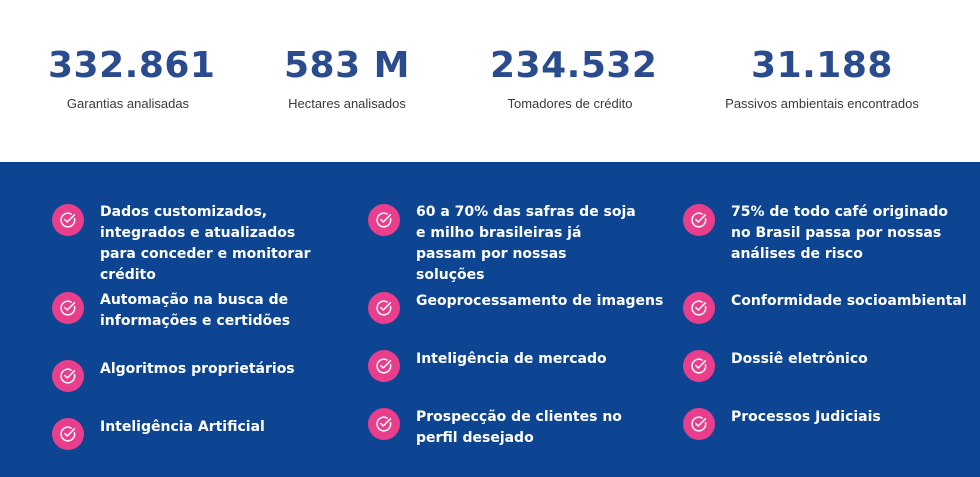 This screenshot has height=477, width=980. I want to click on stat-passivos: 31.188 Passivos ambientais encontrados, so click(822, 77).